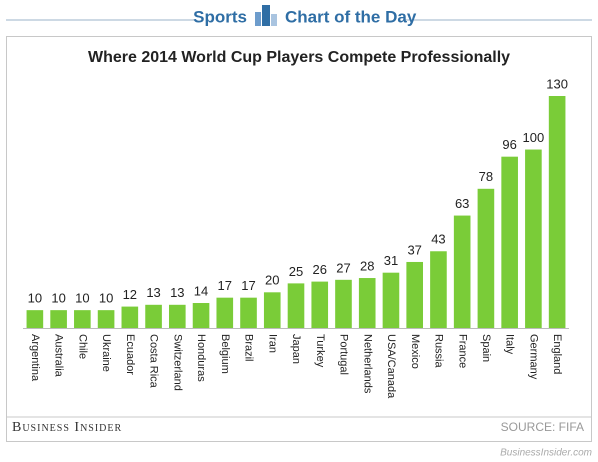  I want to click on x-tick-label: Russia, so click(439, 351).